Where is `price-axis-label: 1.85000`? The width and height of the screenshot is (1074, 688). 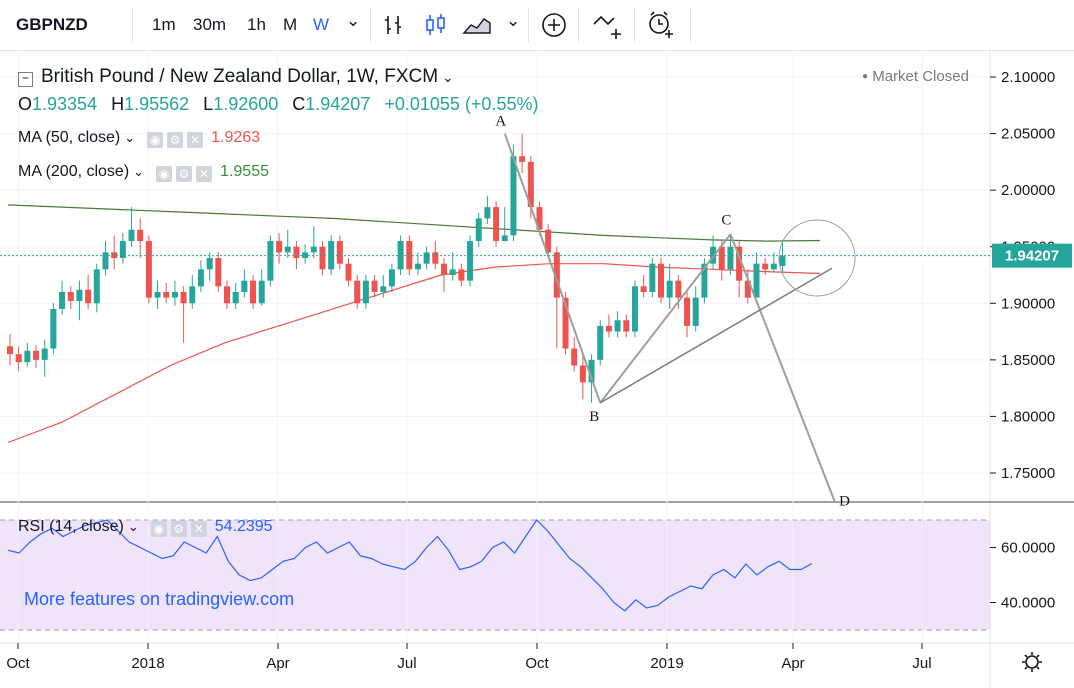 price-axis-label: 1.85000 is located at coordinates (1028, 360).